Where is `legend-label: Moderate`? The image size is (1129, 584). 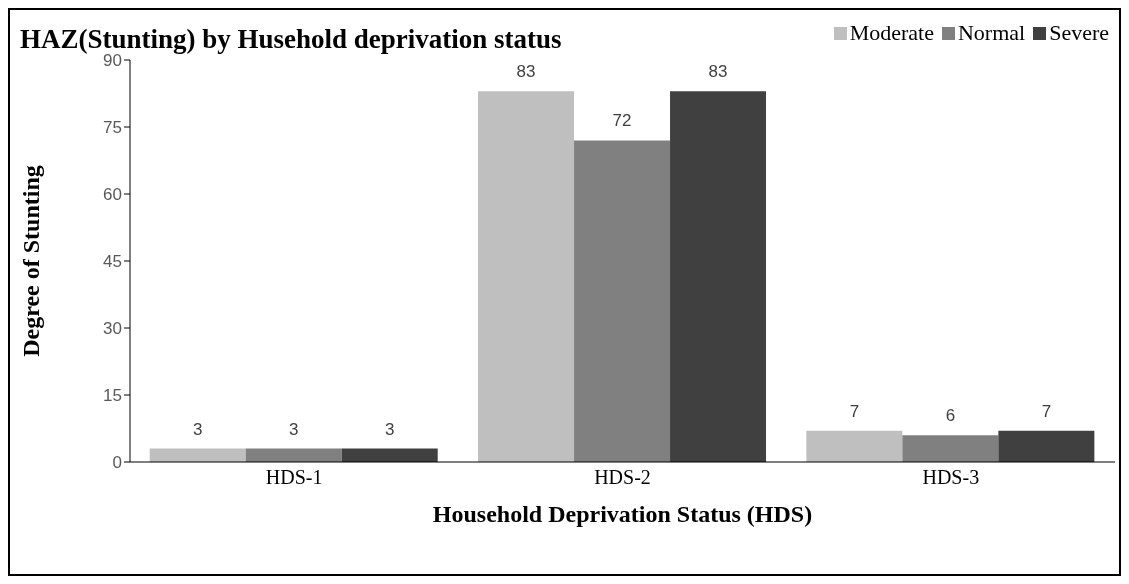 legend-label: Moderate is located at coordinates (891, 33).